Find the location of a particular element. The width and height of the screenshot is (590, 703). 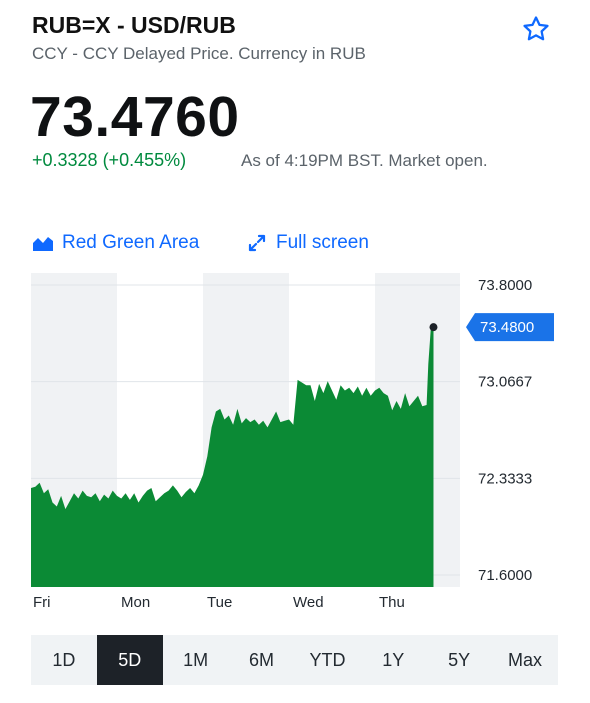

range-selector: 1D 5D 1M 6M YTD 1Y 5Y Max is located at coordinates (294, 660).